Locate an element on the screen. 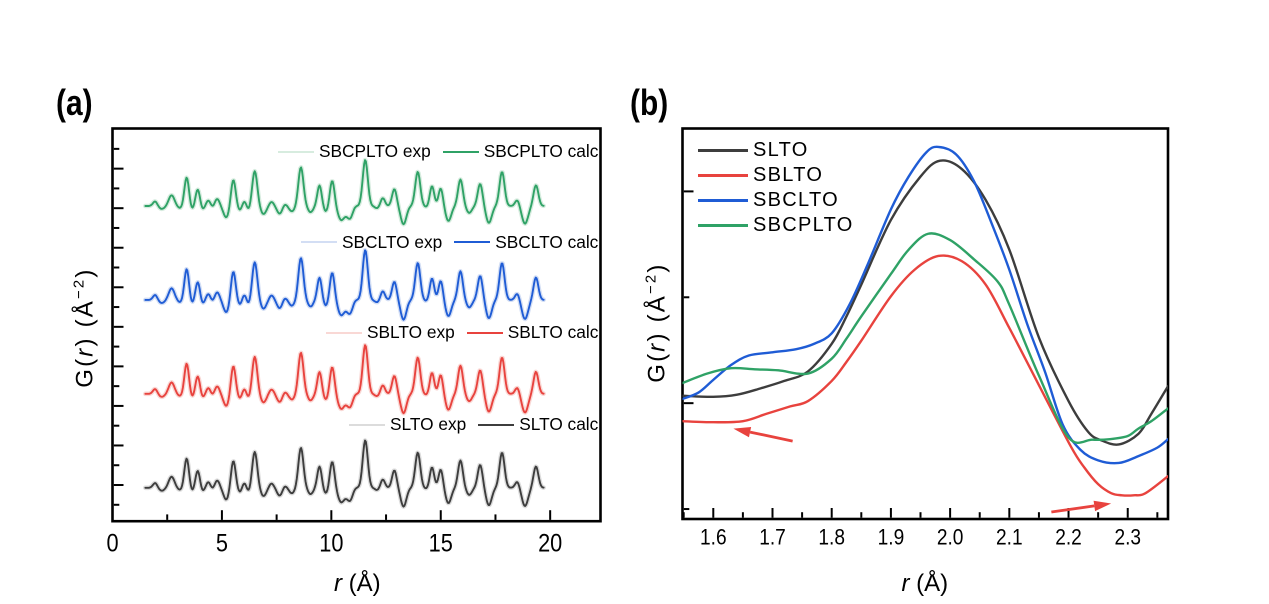 The image size is (1269, 604). x-tick-label: 2.2 is located at coordinates (1068, 537).